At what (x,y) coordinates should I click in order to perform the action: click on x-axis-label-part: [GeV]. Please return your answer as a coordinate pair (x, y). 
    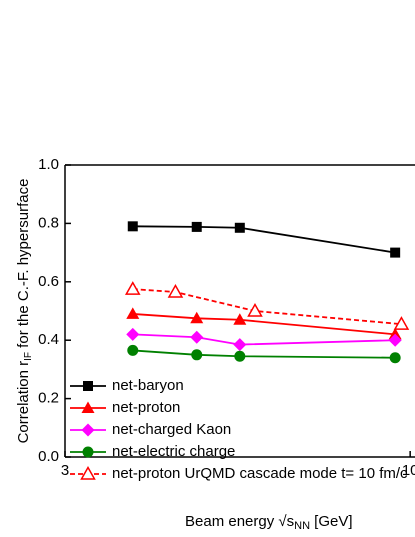
    Looking at the image, I should click on (331, 521).